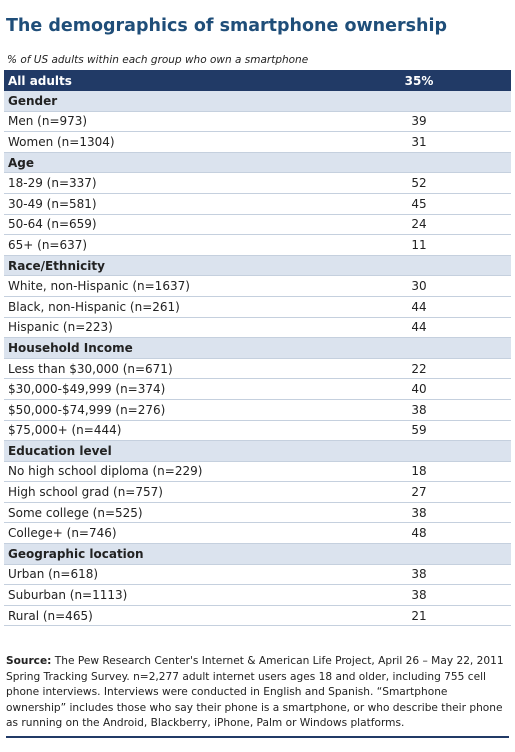  I want to click on row-value: 45, so click(419, 203).